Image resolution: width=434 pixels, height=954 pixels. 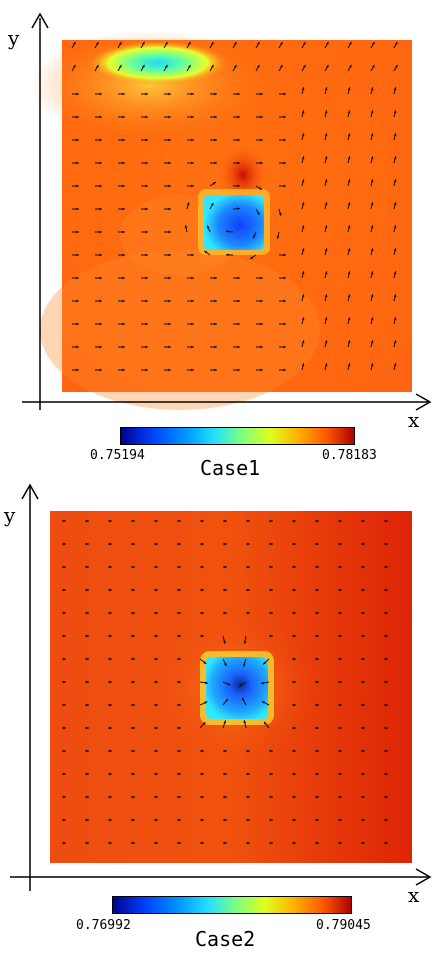 I want to click on colorbar-min-label: 0.75194, so click(x=117, y=455).